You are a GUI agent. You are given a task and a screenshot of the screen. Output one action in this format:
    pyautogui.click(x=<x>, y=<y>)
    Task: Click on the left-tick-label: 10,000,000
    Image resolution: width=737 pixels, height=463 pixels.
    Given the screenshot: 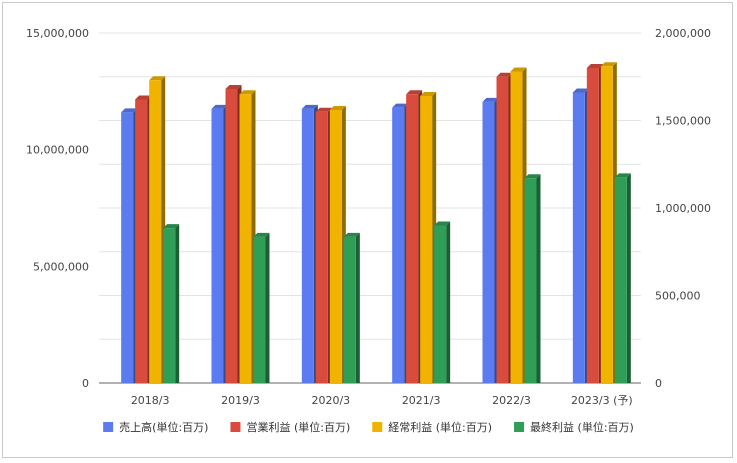 What is the action you would take?
    pyautogui.click(x=57, y=150)
    